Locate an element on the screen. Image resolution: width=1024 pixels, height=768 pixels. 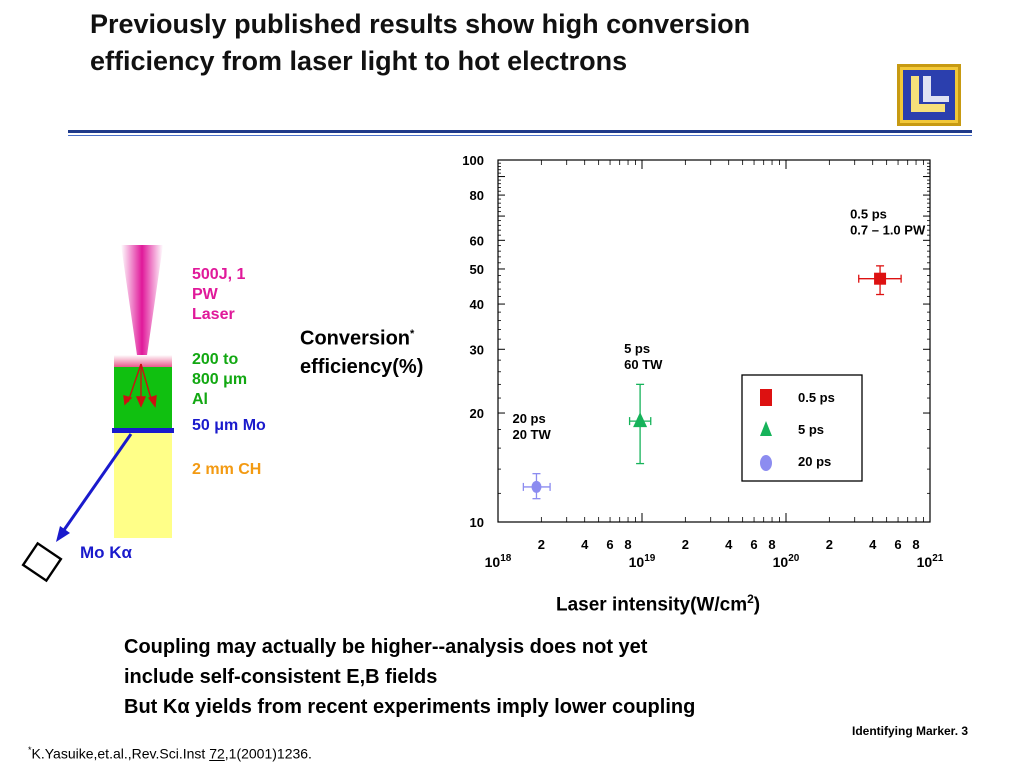
title-underline is located at coordinates (520, 131).